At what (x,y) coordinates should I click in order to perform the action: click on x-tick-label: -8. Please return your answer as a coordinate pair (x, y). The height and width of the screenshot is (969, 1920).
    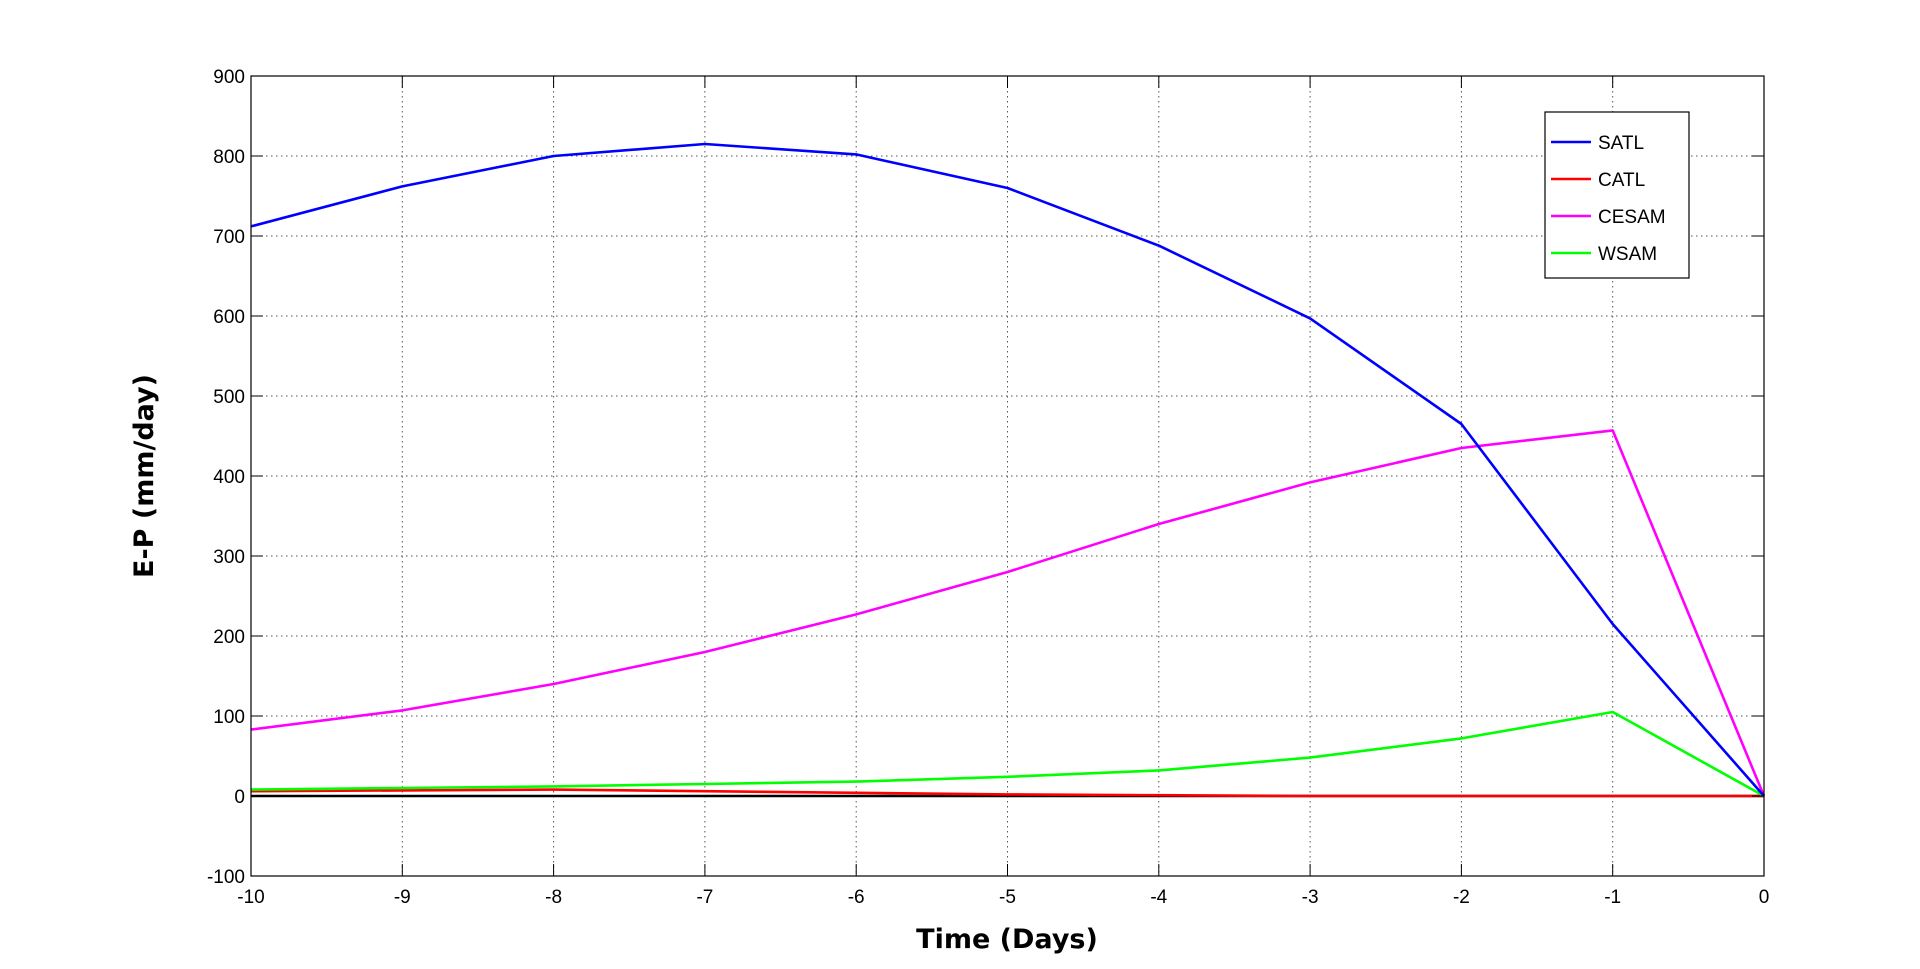
    Looking at the image, I should click on (553, 897).